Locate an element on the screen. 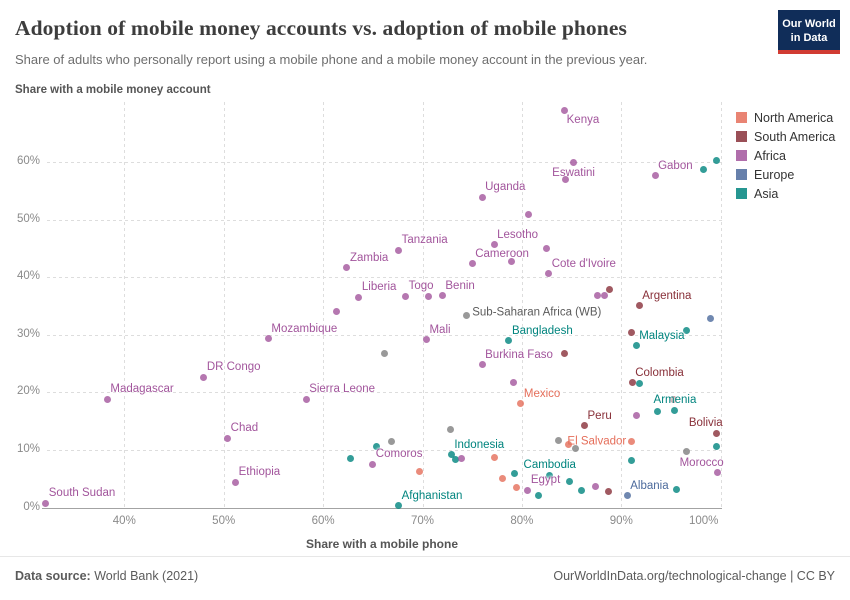 The width and height of the screenshot is (850, 600). legend-label: South America is located at coordinates (795, 136).